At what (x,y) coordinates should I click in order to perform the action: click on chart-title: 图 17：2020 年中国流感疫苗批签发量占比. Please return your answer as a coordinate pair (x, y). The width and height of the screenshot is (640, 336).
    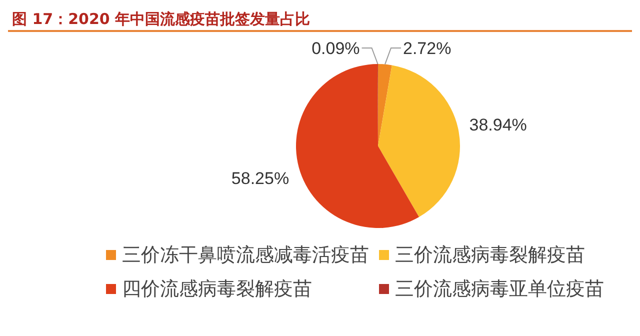
    Looking at the image, I should click on (161, 19).